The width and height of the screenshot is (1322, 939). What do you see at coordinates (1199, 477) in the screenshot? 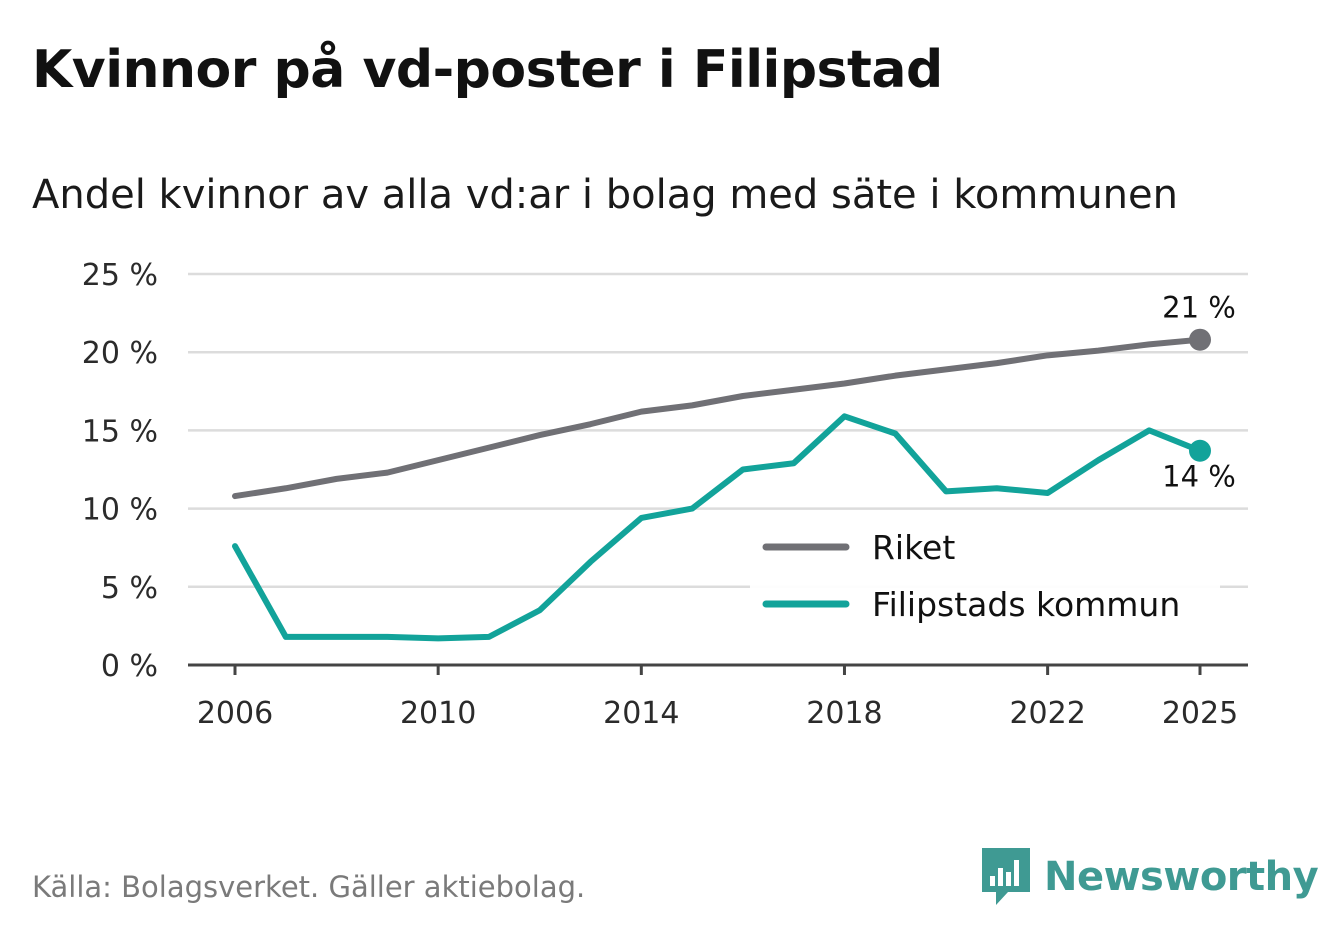
I see `end-label-filipstad: 14 %` at bounding box center [1199, 477].